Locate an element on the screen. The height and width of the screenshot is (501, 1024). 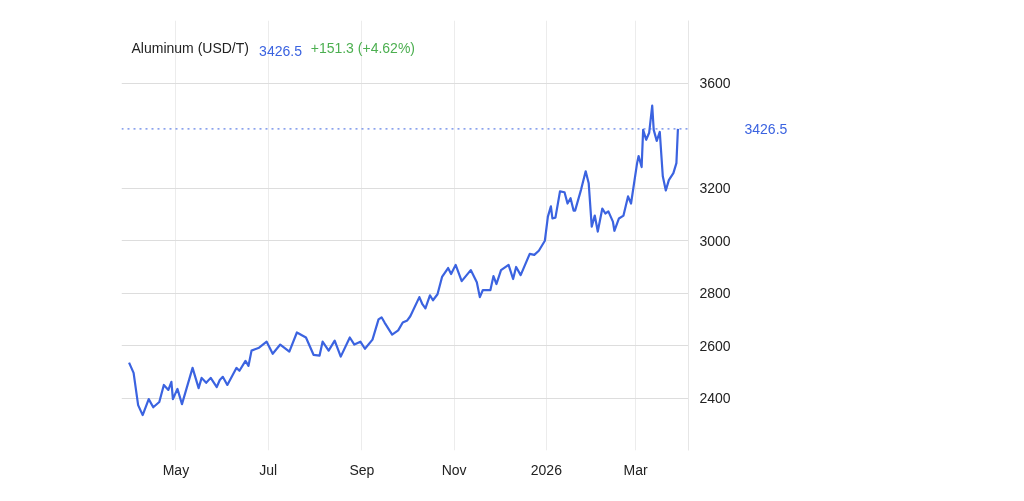
x-tick-label: Mar is located at coordinates (635, 469).